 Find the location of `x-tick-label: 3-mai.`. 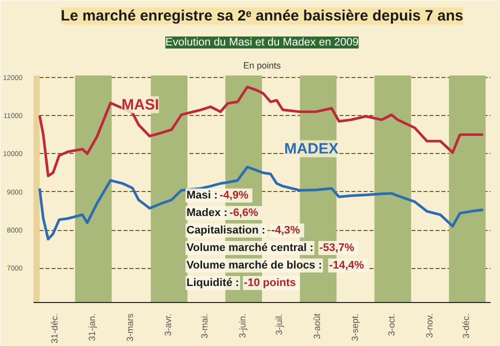

x-tick-label: 3-mai. is located at coordinates (205, 326).